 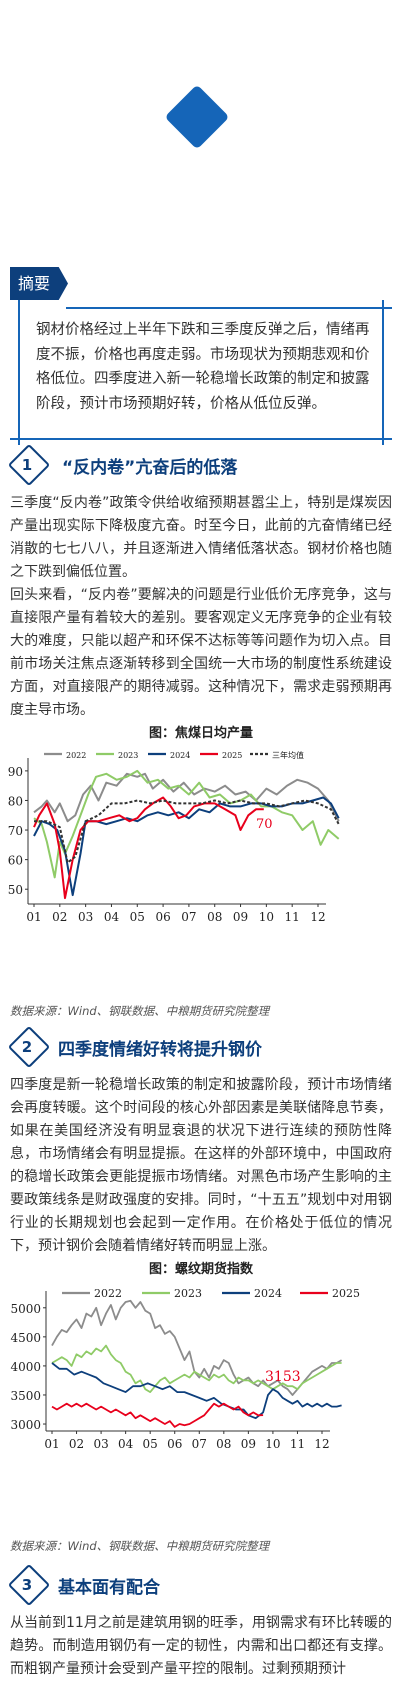 What do you see at coordinates (264, 824) in the screenshot?
I see `data-label-annotation: 70` at bounding box center [264, 824].